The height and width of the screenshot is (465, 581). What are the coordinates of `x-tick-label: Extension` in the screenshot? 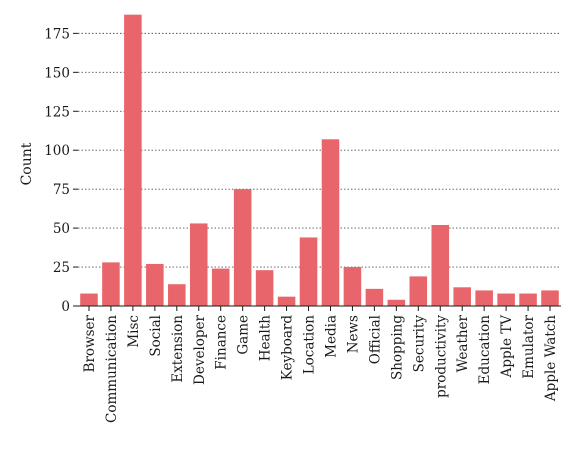 It's located at (178, 349).